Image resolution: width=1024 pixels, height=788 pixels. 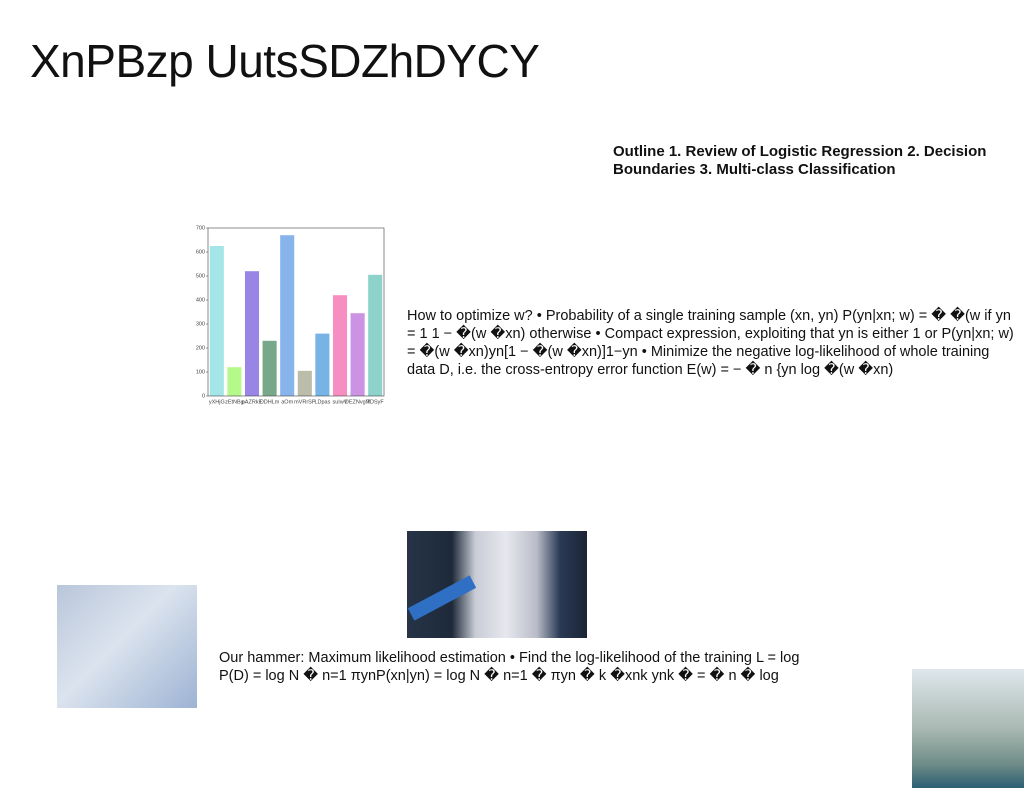 I want to click on plot-frame, so click(x=296, y=312).